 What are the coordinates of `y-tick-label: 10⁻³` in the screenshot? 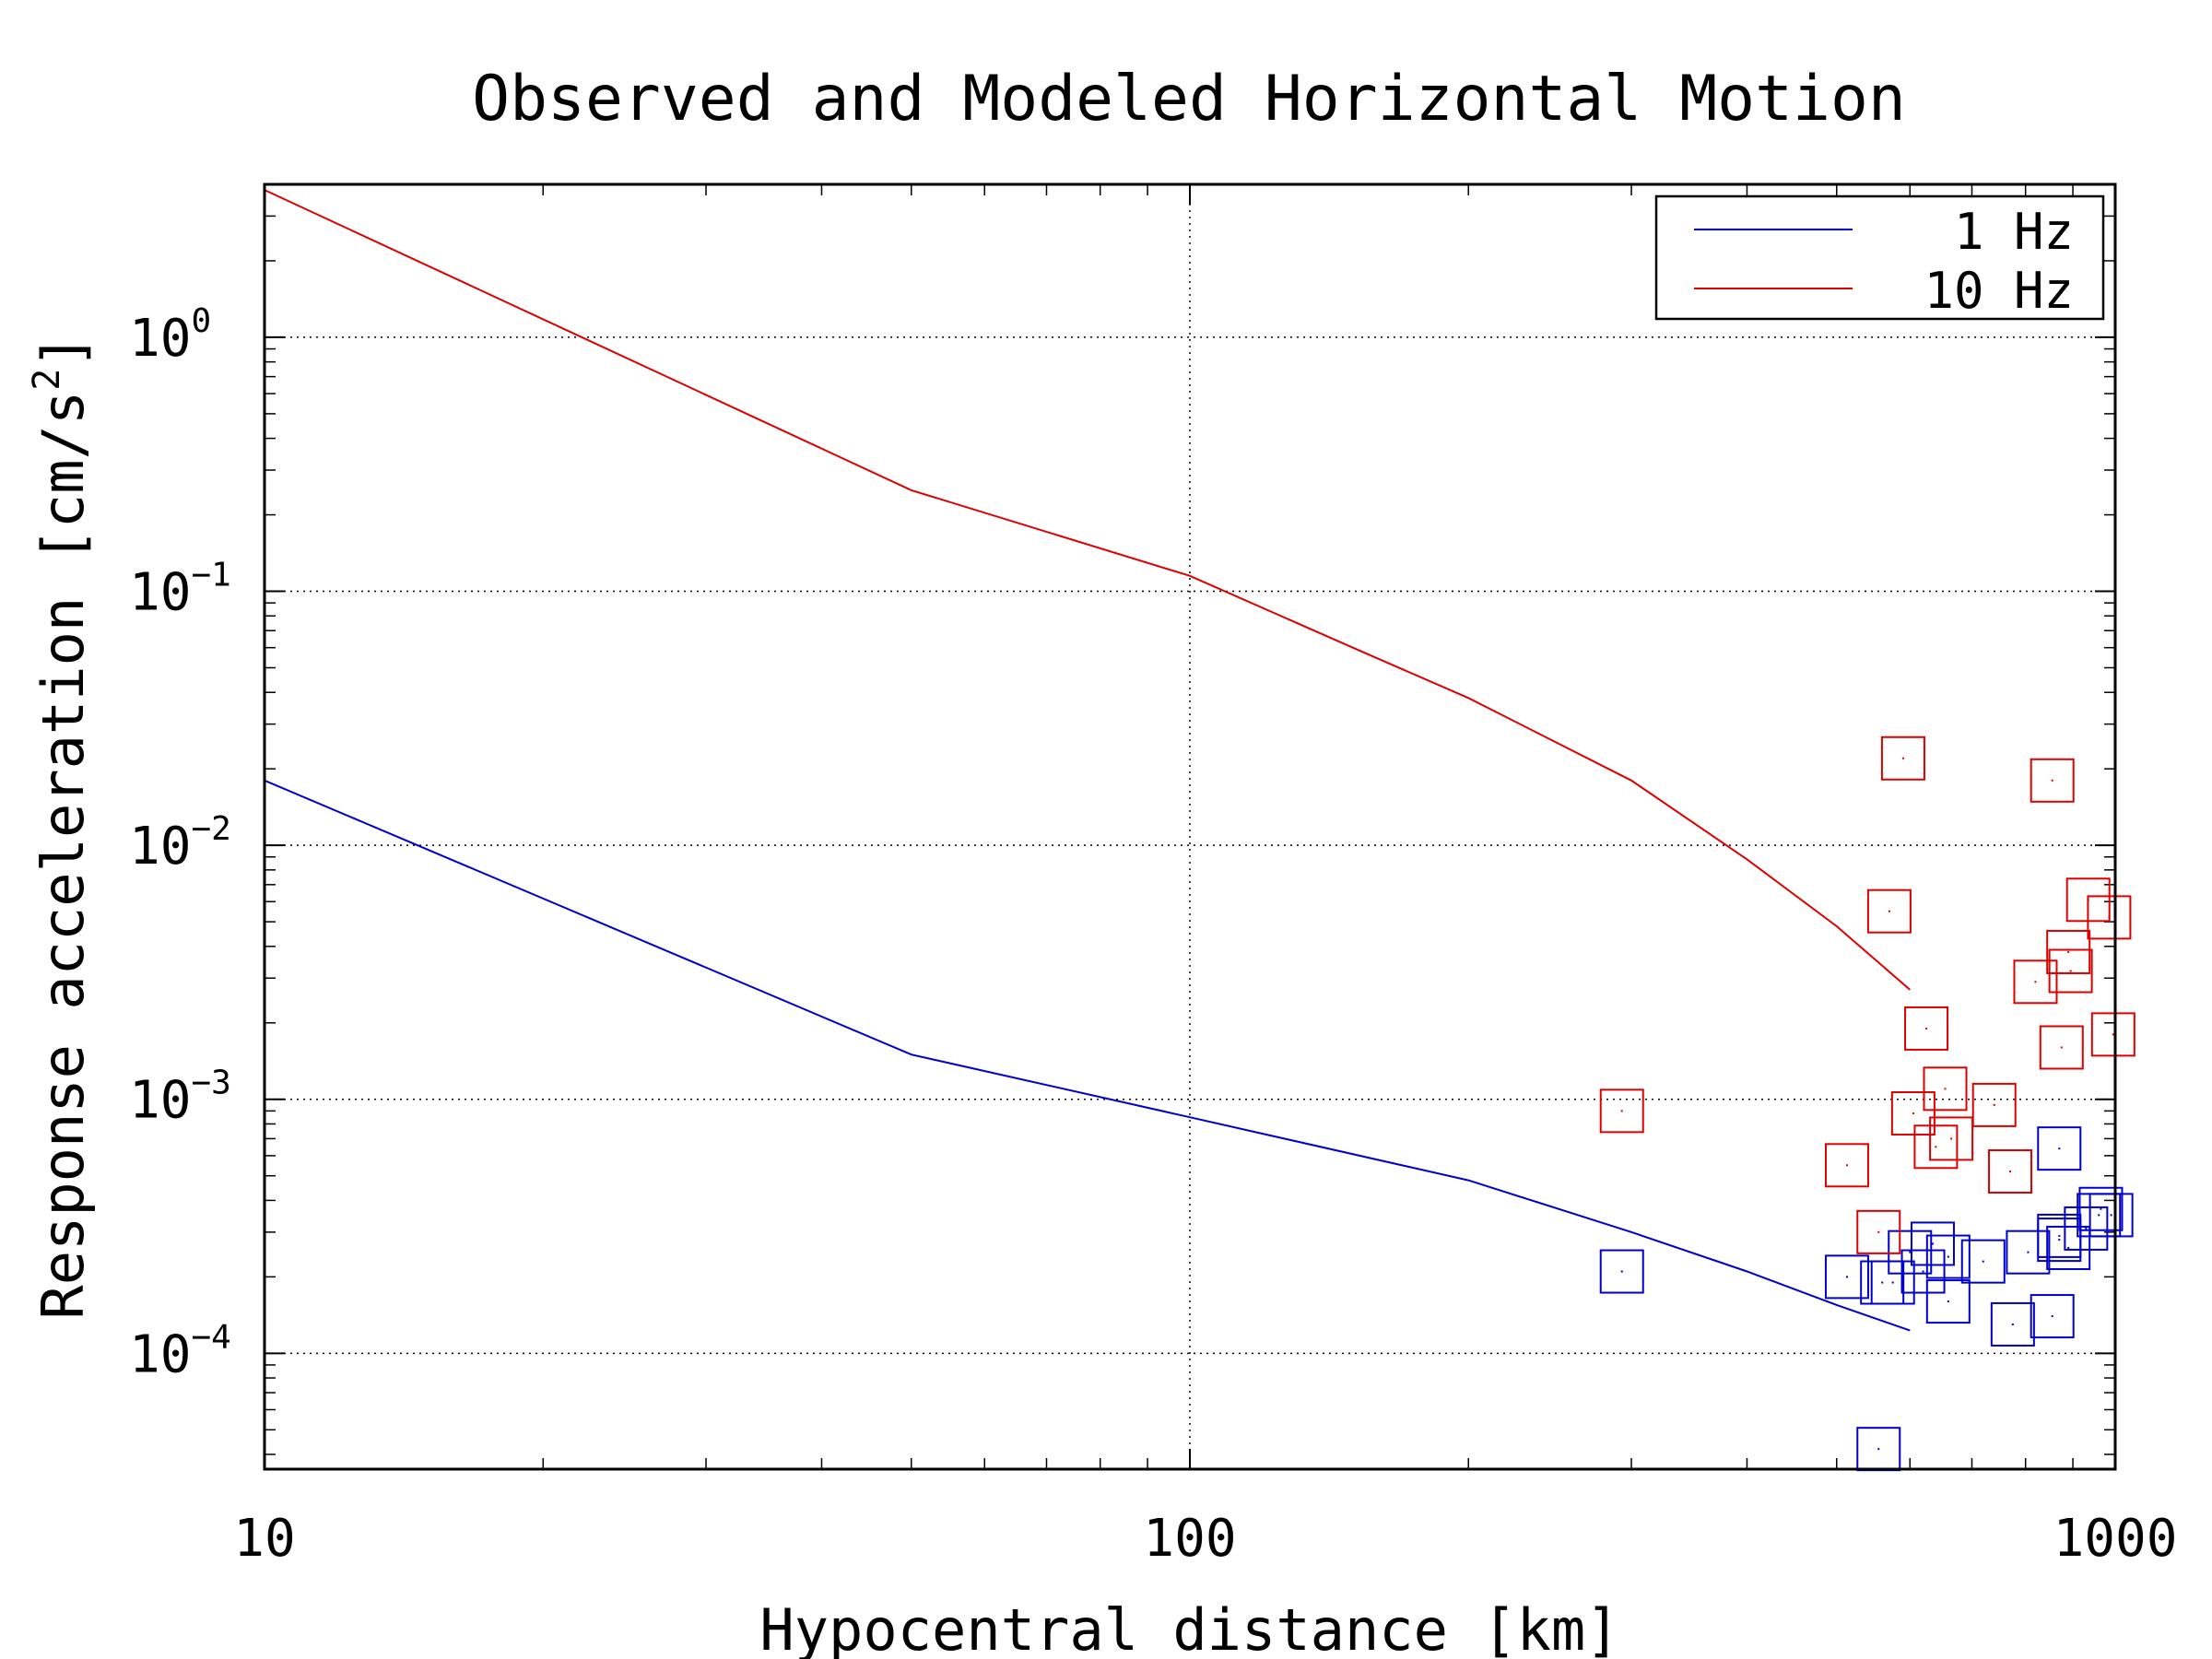 It's located at (180, 1098).